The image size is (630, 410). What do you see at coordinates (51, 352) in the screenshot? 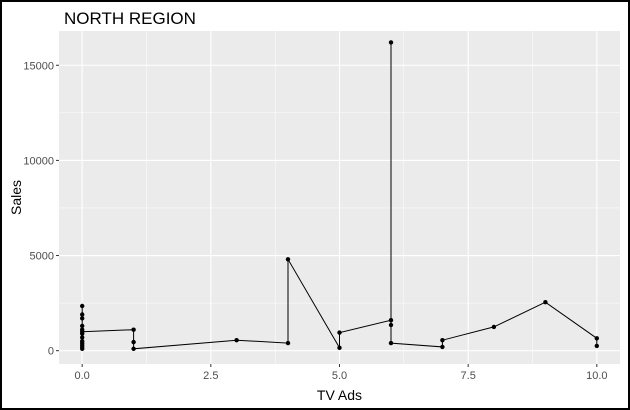
I see `y-tick-label: 0` at bounding box center [51, 352].